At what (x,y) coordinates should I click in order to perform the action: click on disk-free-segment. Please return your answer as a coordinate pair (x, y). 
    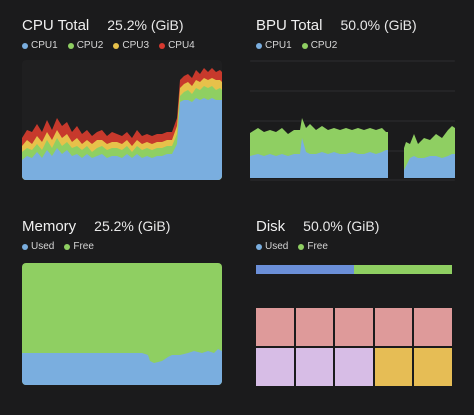
    Looking at the image, I should click on (403, 269).